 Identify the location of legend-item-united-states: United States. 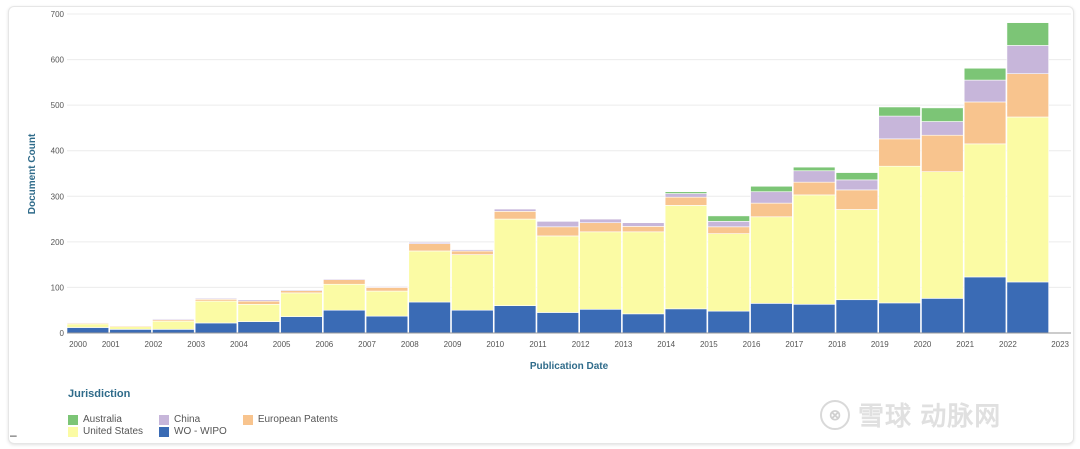
(105, 431).